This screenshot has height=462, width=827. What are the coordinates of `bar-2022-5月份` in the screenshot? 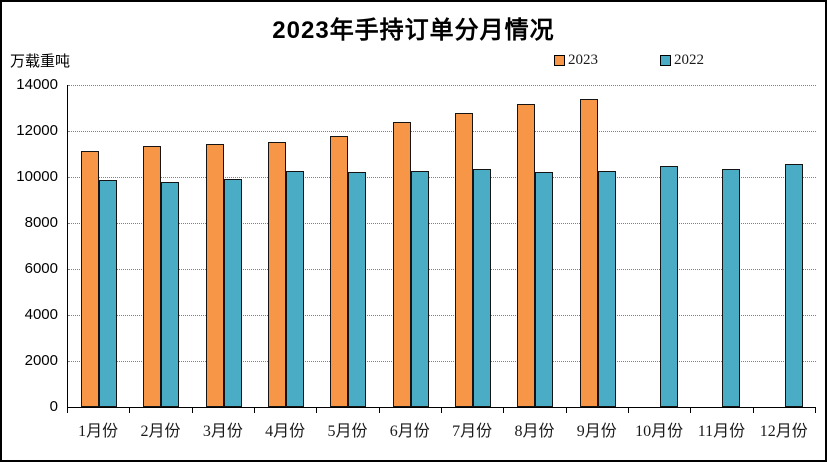 It's located at (357, 289).